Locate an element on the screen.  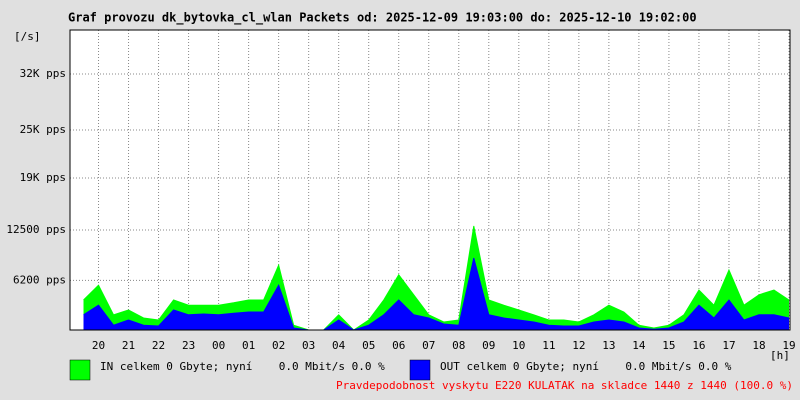
y-tick-label: 12500 pps is located at coordinates (36, 229).